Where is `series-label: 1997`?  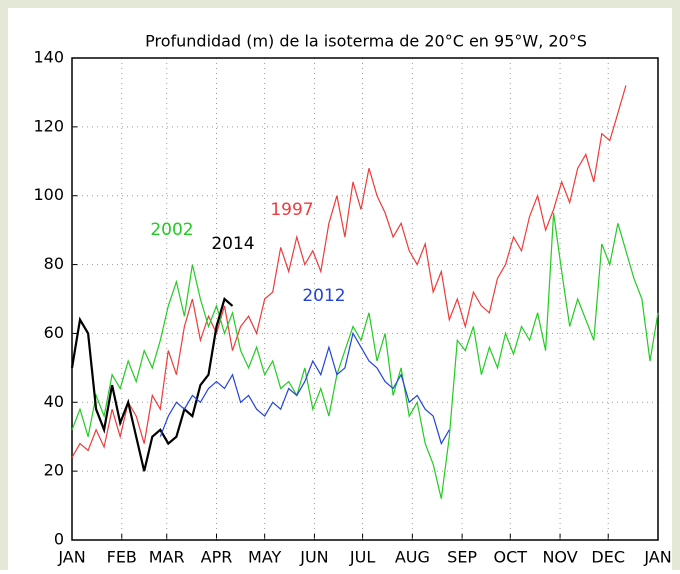 series-label: 1997 is located at coordinates (291, 210).